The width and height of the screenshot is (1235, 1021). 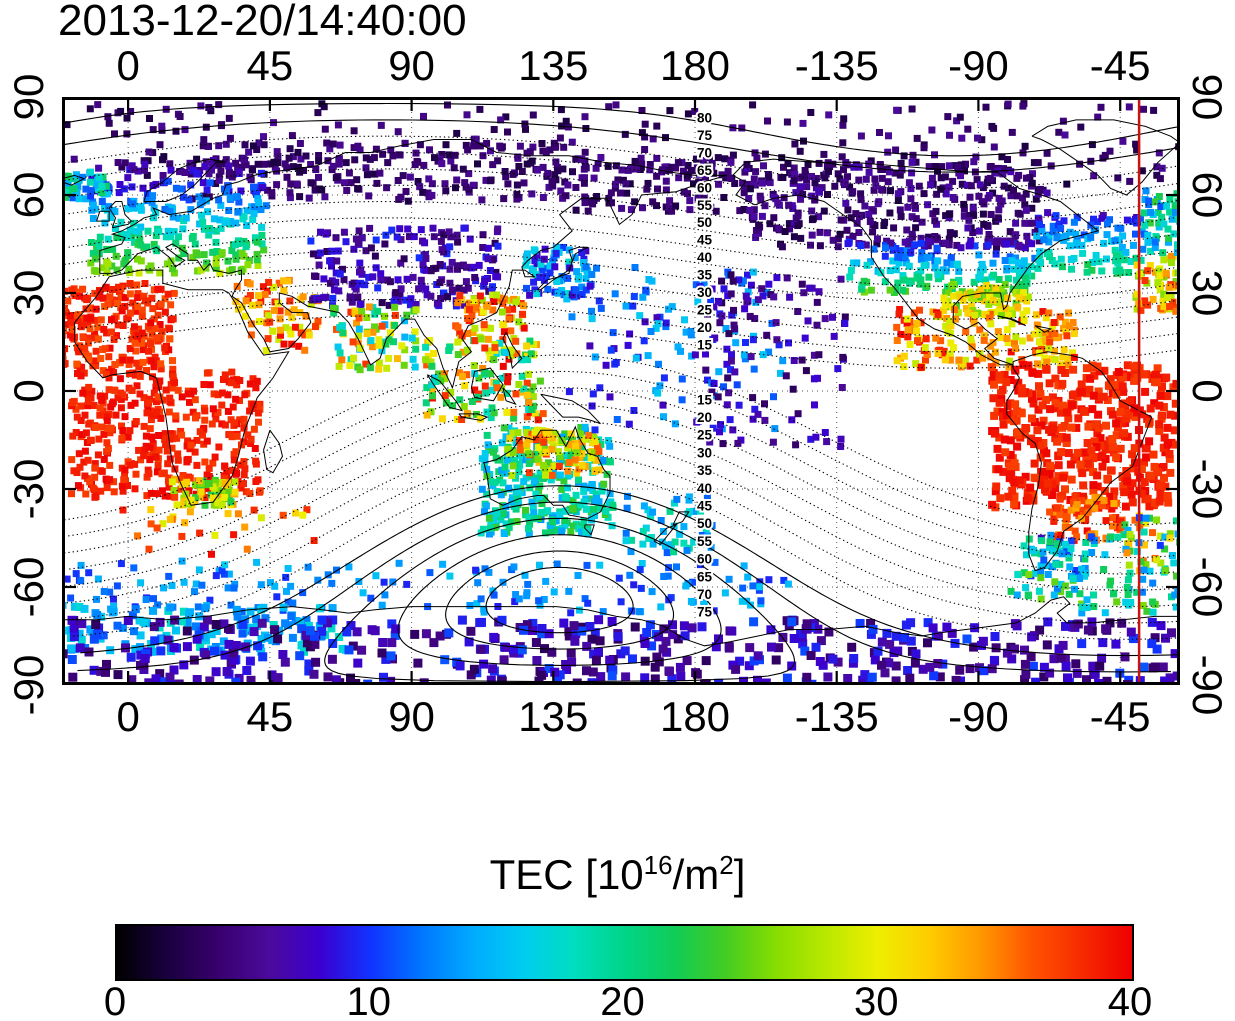 What do you see at coordinates (128, 716) in the screenshot?
I see `x-tick-label-bottom: 0` at bounding box center [128, 716].